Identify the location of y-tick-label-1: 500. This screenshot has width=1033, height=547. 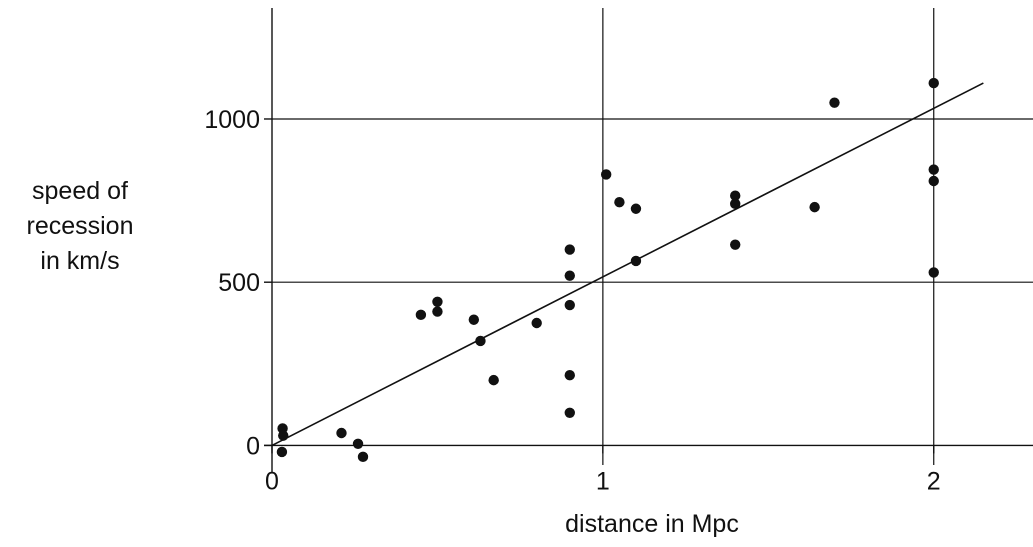
(239, 283).